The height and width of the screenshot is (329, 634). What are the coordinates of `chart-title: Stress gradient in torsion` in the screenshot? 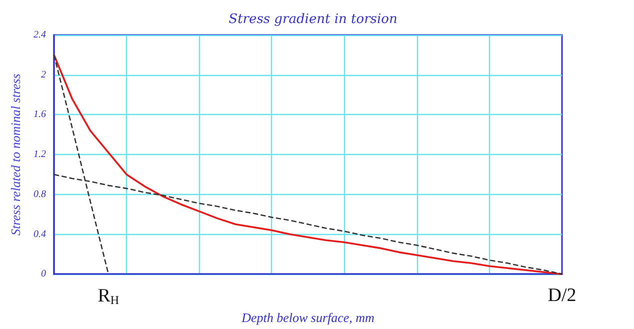 It's located at (313, 19).